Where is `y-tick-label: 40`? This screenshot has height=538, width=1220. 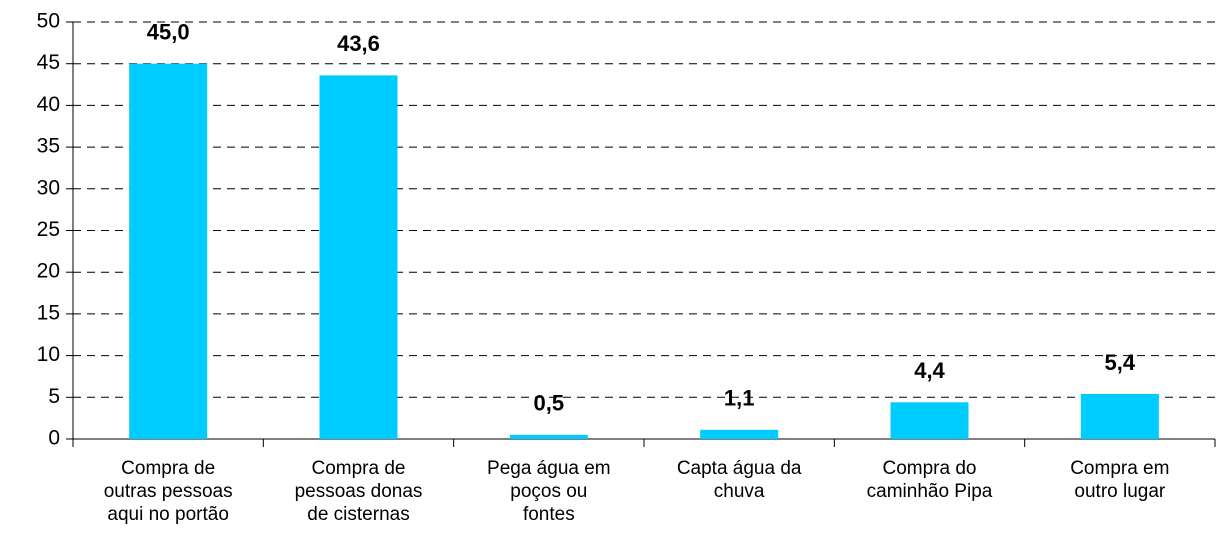
y-tick-label: 40 is located at coordinates (48, 104).